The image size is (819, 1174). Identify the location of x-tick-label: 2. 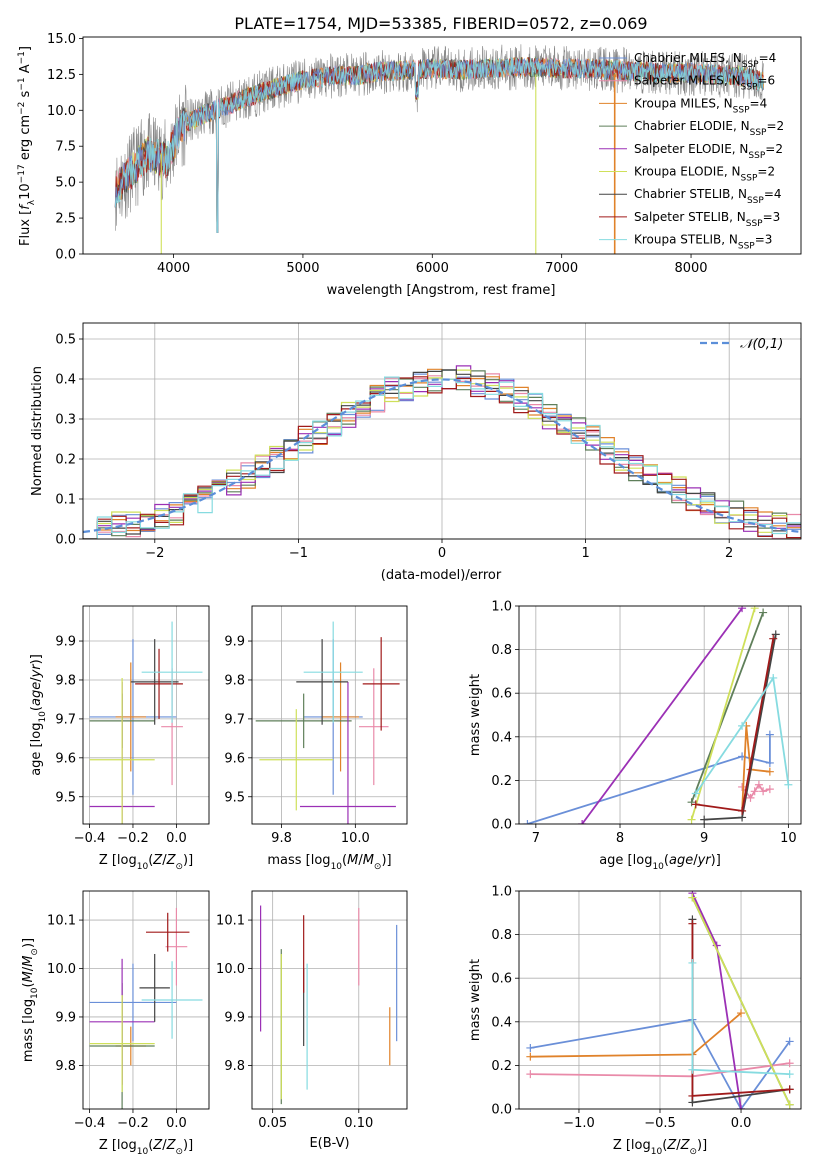
(729, 553).